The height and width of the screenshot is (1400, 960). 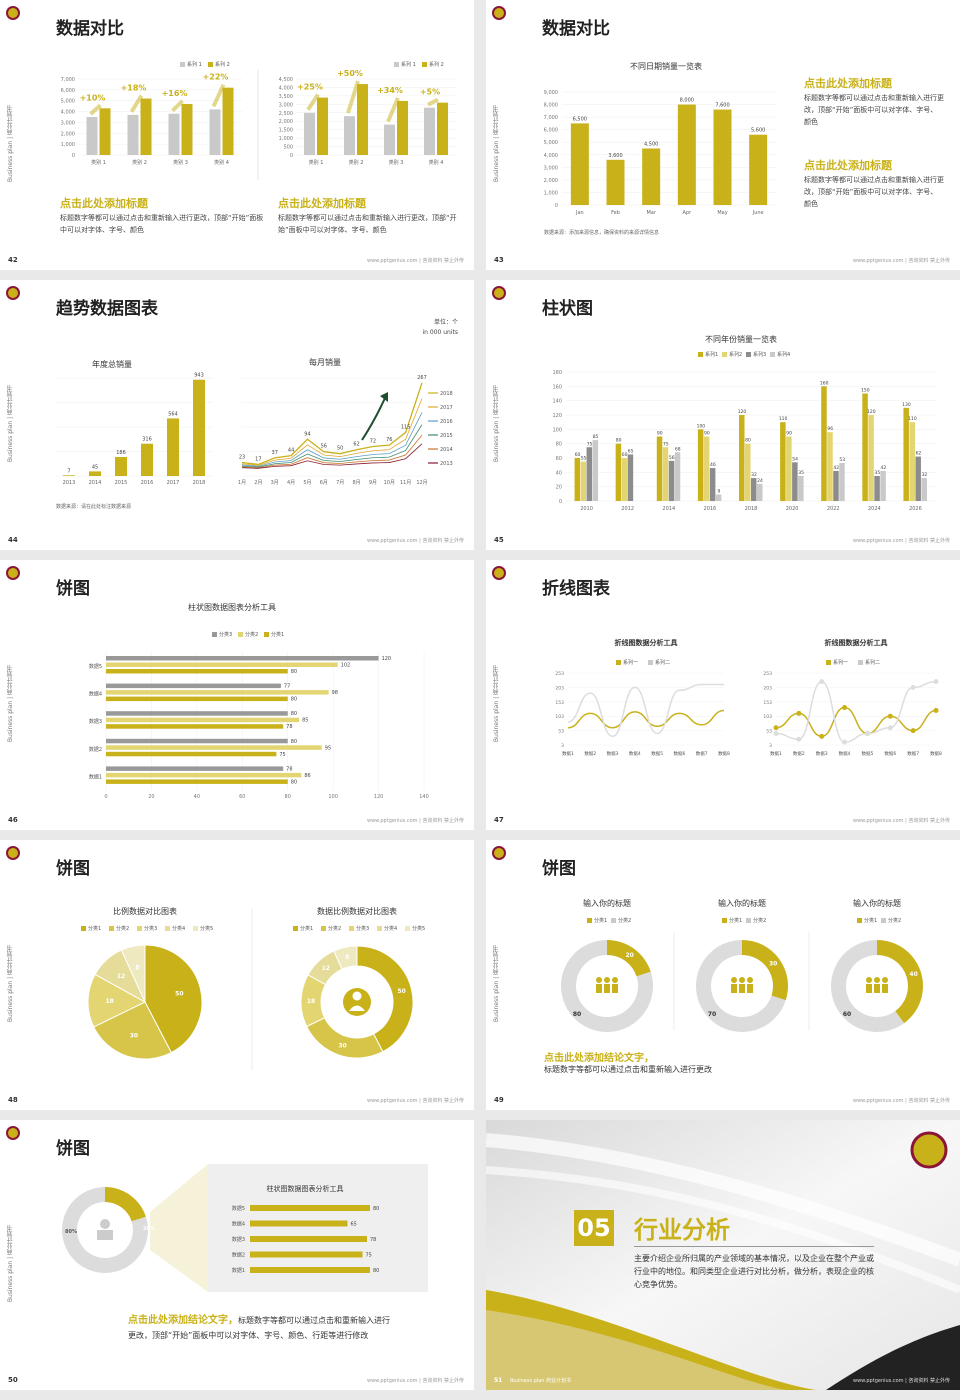 What do you see at coordinates (724, 753) in the screenshot?
I see `x-tick-label: 数据8` at bounding box center [724, 753].